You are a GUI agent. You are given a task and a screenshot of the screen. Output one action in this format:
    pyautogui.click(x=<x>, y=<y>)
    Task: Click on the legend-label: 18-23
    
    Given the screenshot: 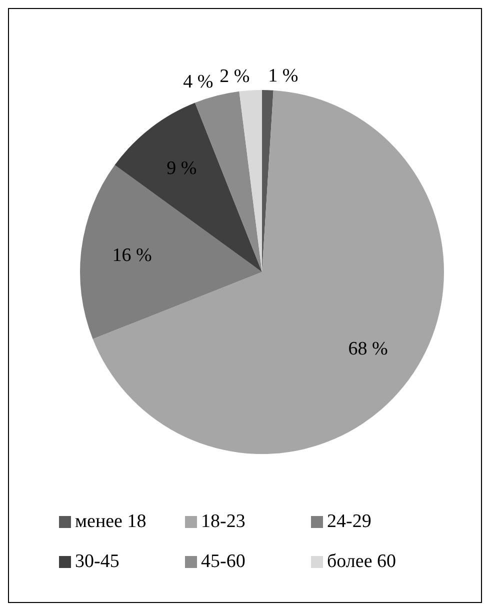 What is the action you would take?
    pyautogui.click(x=223, y=522)
    